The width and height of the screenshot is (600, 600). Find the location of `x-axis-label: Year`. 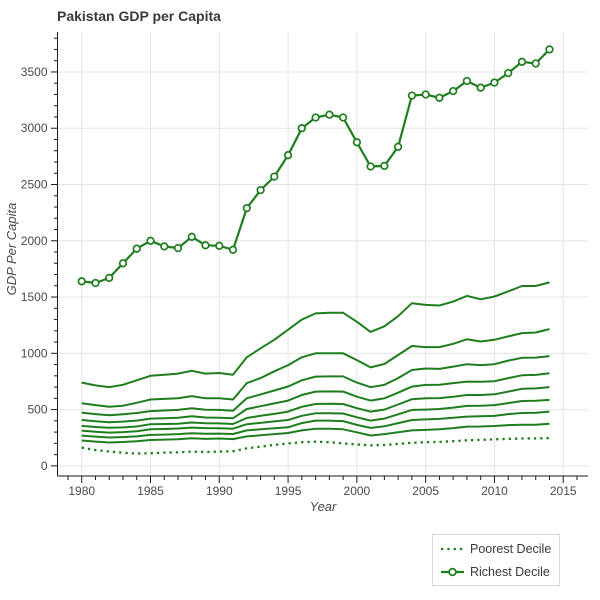

x-axis-label: Year is located at coordinates (323, 506).